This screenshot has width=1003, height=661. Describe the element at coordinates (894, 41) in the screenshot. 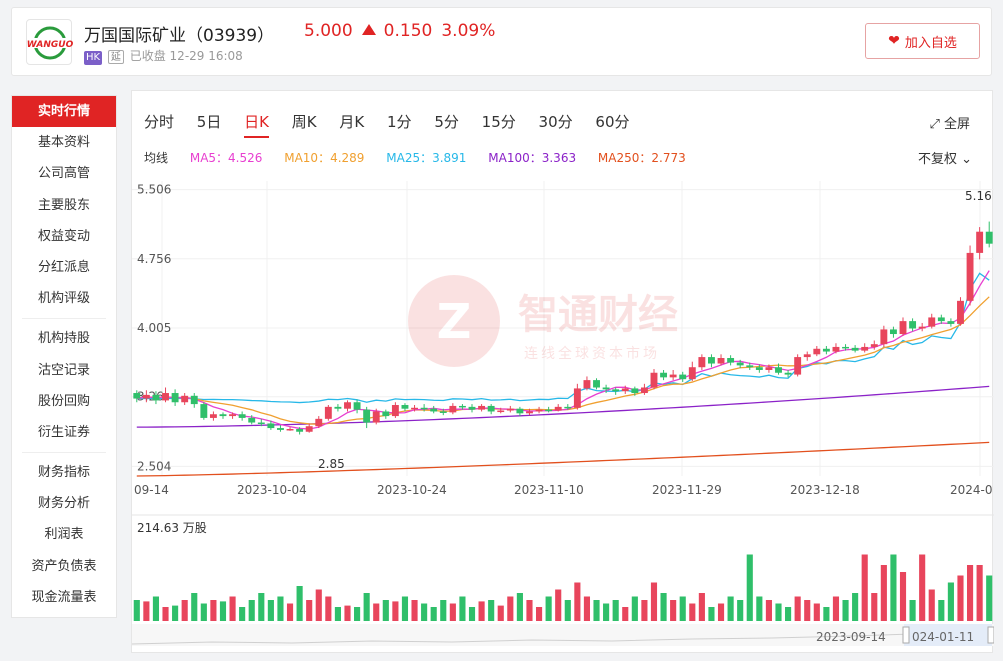

I see `heart-icon: ❤` at that location.